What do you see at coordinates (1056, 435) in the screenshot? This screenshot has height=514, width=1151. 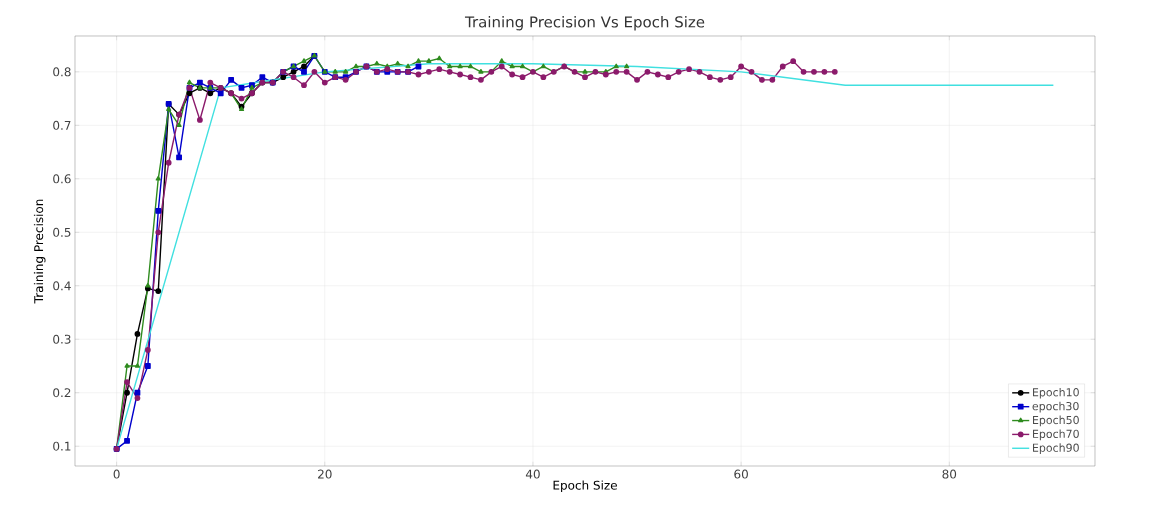 I see `legend-label: Epoch70` at bounding box center [1056, 435].